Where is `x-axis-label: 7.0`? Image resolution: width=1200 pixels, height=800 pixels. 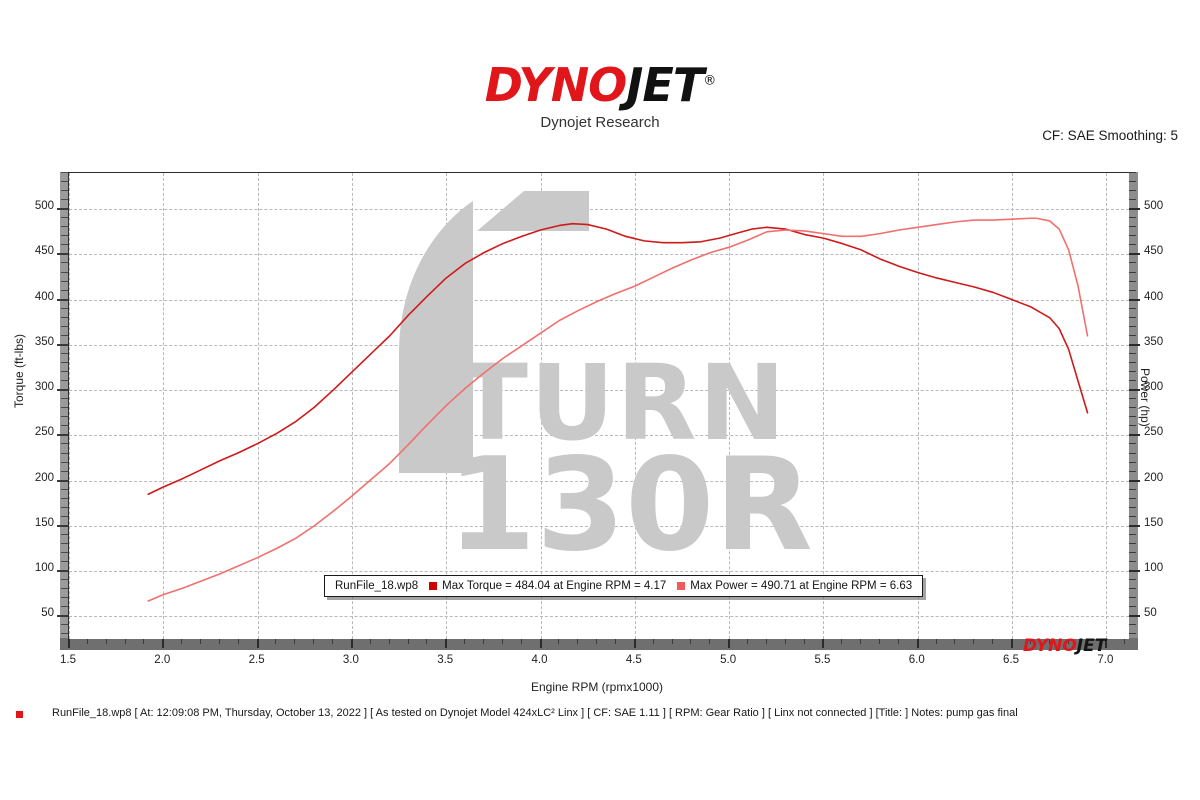 x-axis-label: 7.0 is located at coordinates (1105, 660).